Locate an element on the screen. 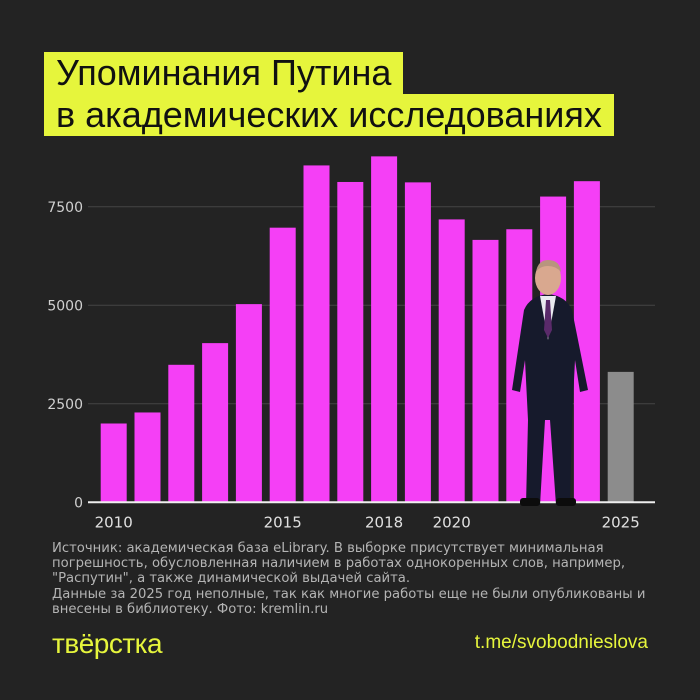  bar-2018 is located at coordinates (384, 329).